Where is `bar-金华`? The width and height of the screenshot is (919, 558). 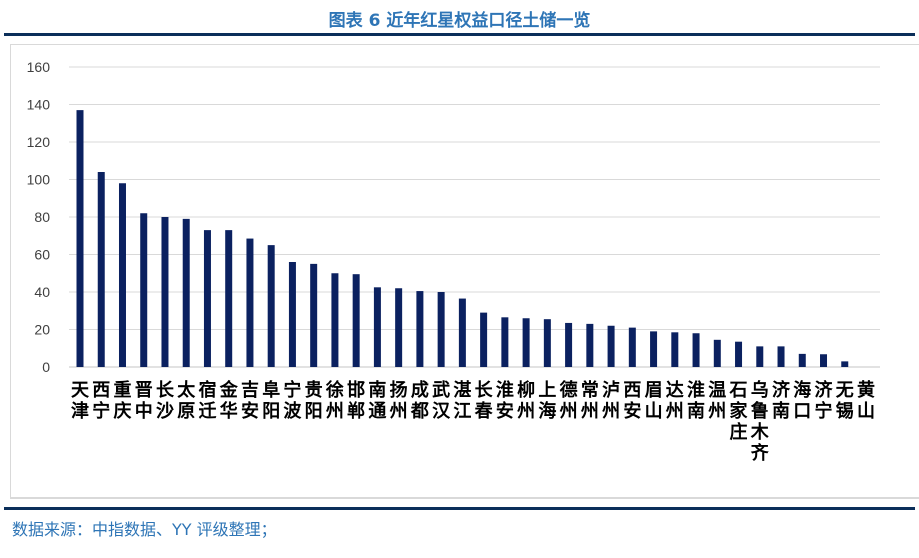 bar-金华 is located at coordinates (229, 298).